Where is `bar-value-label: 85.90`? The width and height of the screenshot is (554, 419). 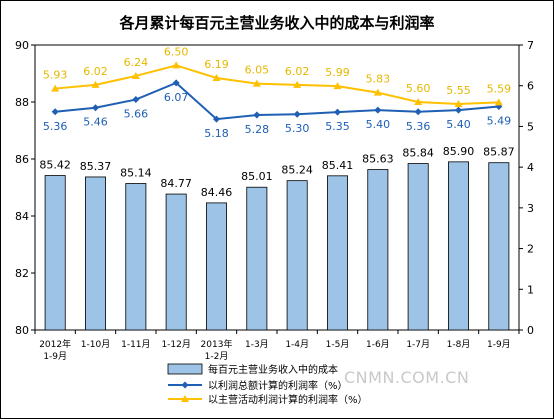 bar-value-label: 85.90 is located at coordinates (459, 151).